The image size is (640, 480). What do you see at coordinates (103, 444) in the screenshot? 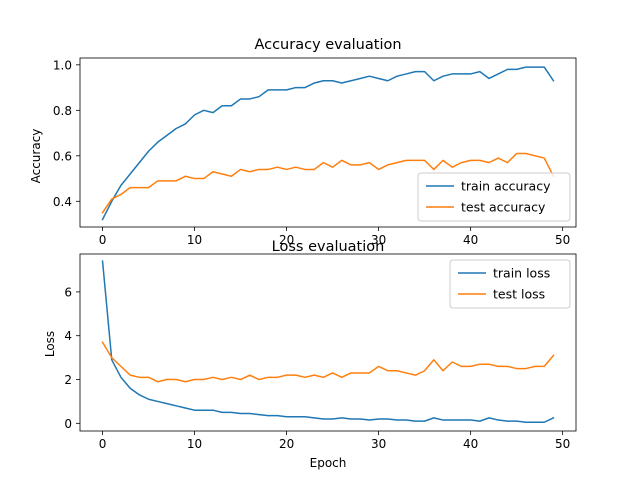
I see `loss-xtick-label: 0` at bounding box center [103, 444].